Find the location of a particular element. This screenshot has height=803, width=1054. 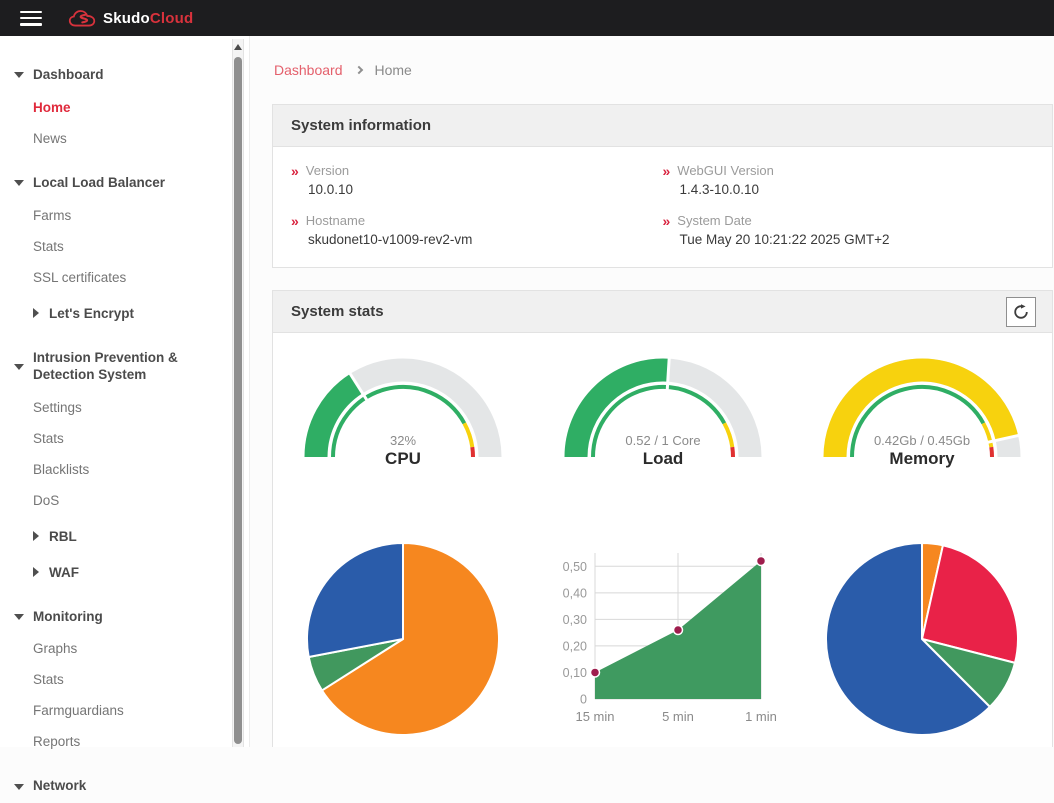

sidebar-item-dos: DoS is located at coordinates (124, 500).